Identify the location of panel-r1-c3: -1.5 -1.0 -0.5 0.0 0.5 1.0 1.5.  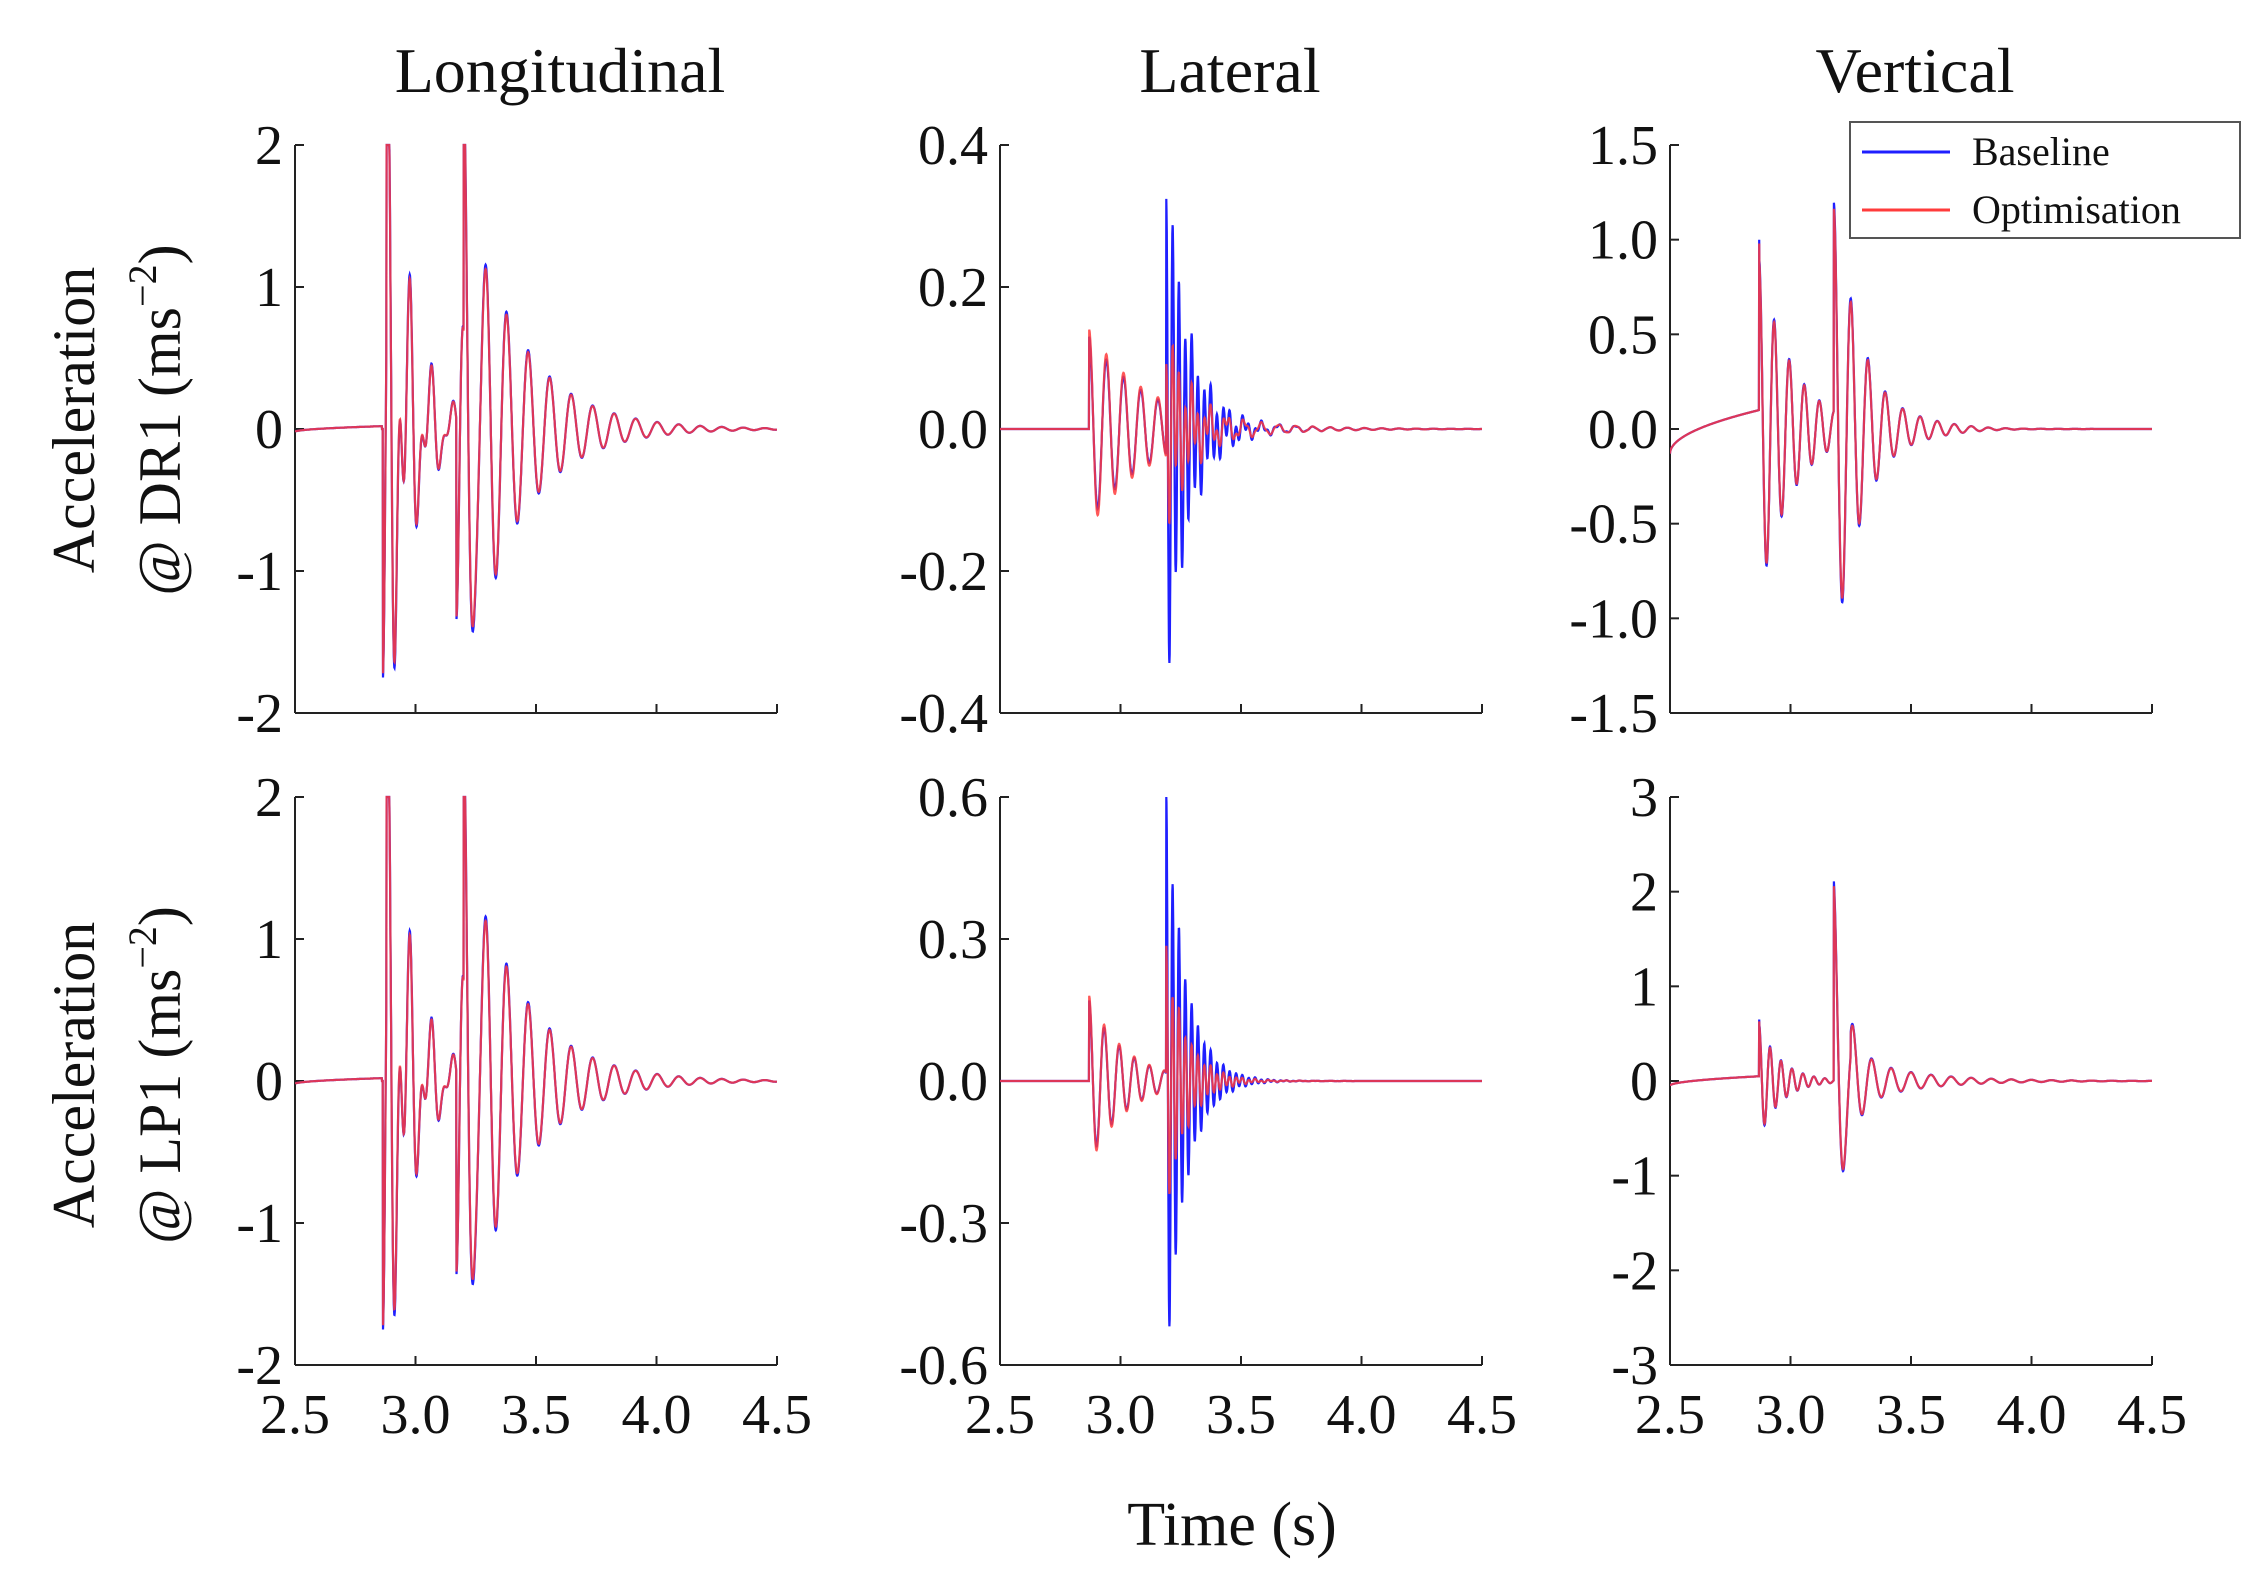
(1861, 430).